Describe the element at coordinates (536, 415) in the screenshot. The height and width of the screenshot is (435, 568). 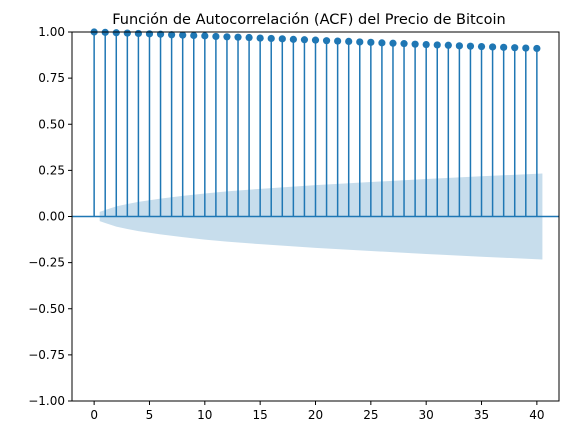
I see `x-tick-label: 40` at that location.